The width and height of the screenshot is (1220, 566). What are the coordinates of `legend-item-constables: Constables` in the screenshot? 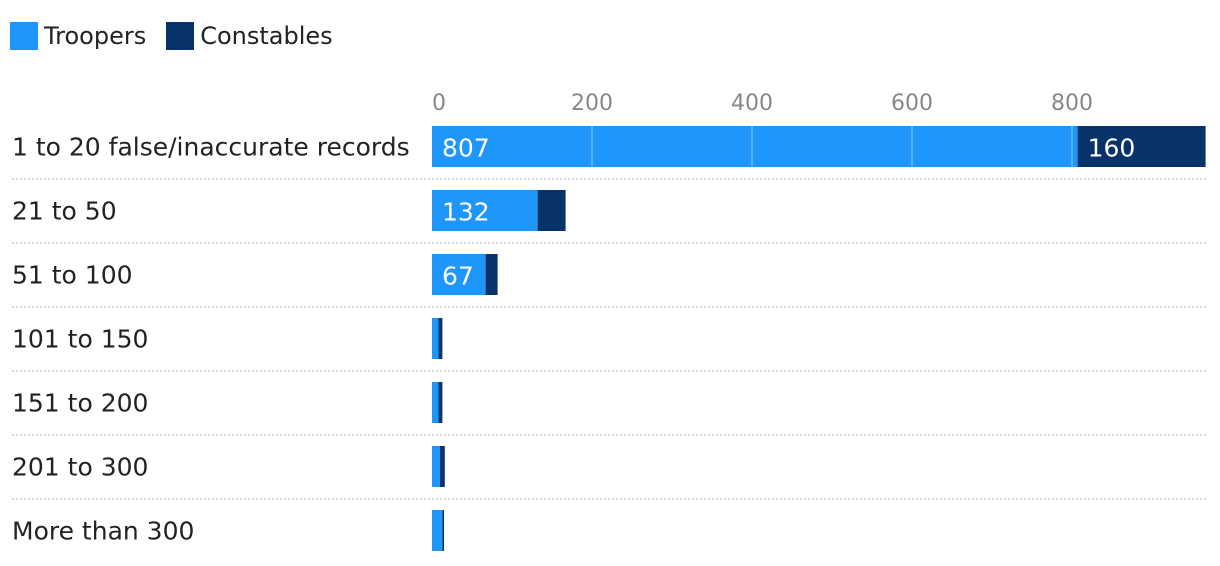 It's located at (249, 36).